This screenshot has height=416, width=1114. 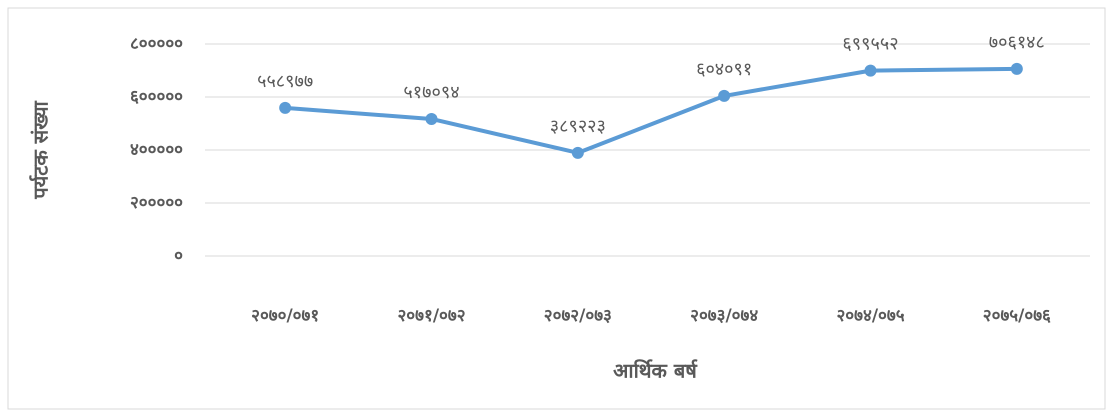 I want to click on data-label: ५१७०९४, so click(x=431, y=92).